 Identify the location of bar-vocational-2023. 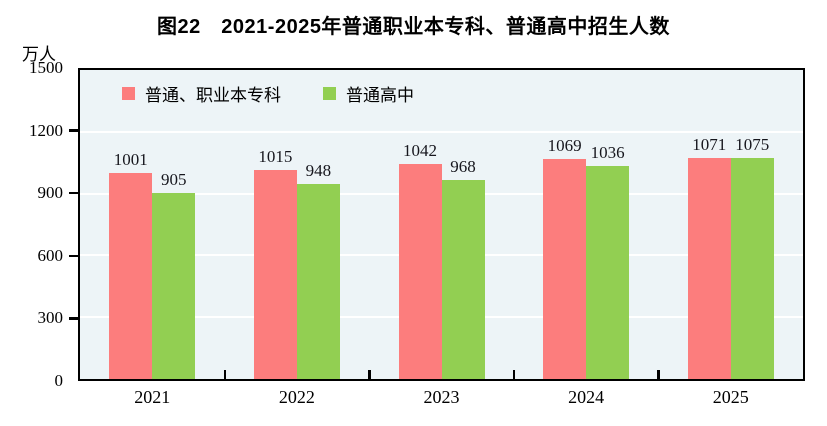
(420, 271).